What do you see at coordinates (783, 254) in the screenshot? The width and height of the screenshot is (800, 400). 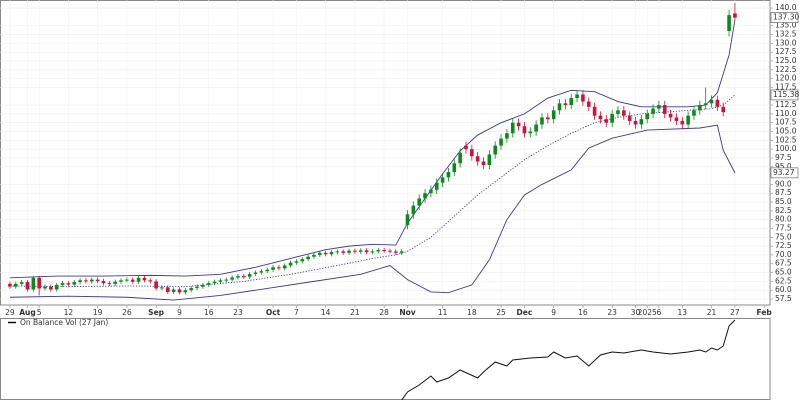 I see `y-tick-label: 70.0` at bounding box center [783, 254].